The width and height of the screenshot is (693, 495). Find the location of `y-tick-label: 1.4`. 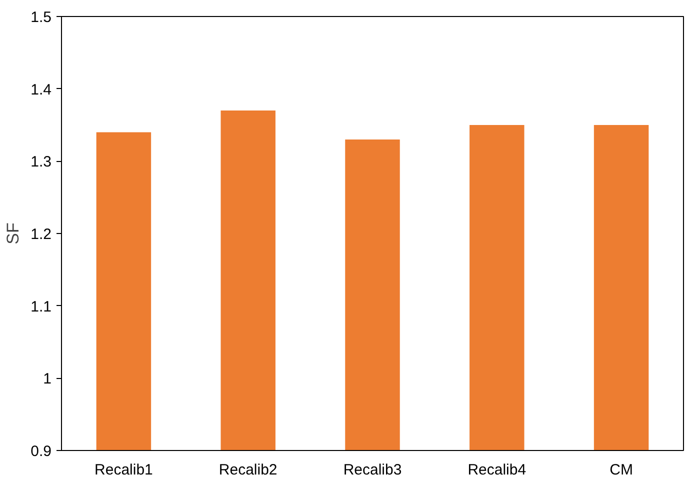

y-tick-label: 1.4 is located at coordinates (41, 89).